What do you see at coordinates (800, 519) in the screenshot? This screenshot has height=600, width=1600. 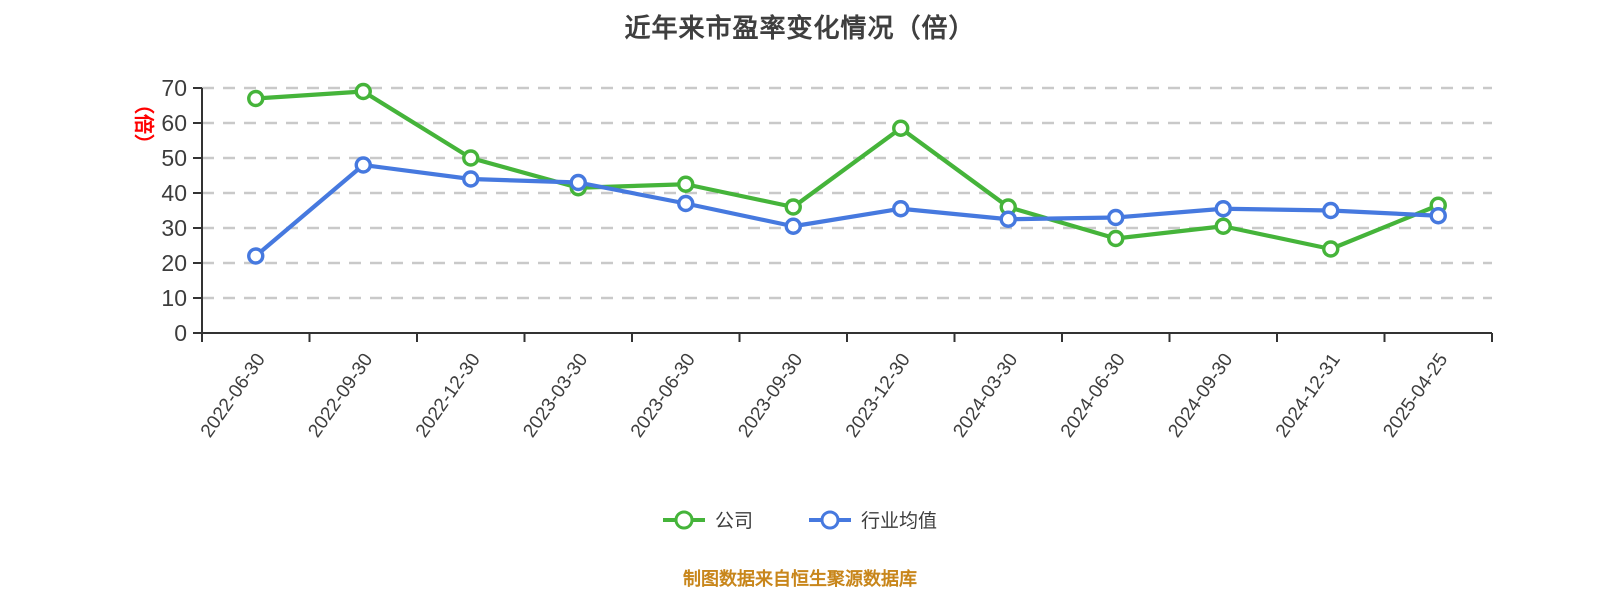 I see `legend: 公司 行业均值` at bounding box center [800, 519].